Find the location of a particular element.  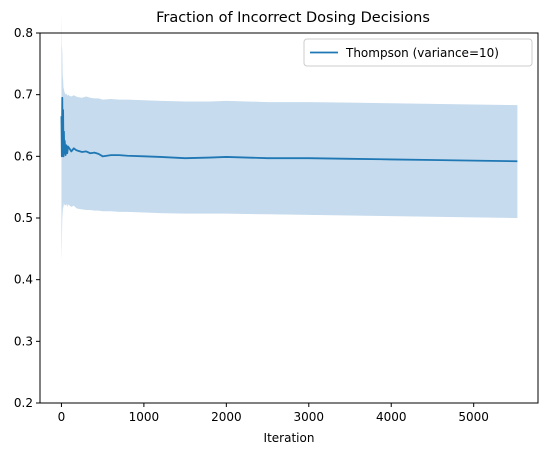

x-tick-label: 0 is located at coordinates (62, 417).